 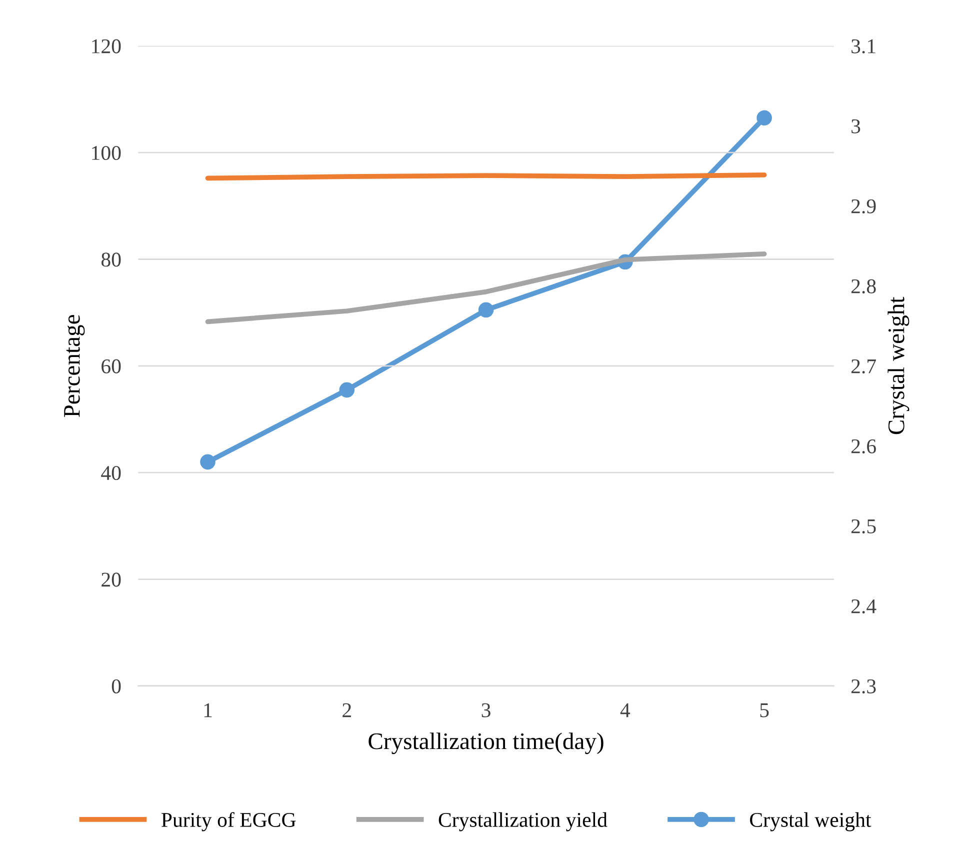 What do you see at coordinates (811, 822) in the screenshot?
I see `legend-label: Crystal weight` at bounding box center [811, 822].